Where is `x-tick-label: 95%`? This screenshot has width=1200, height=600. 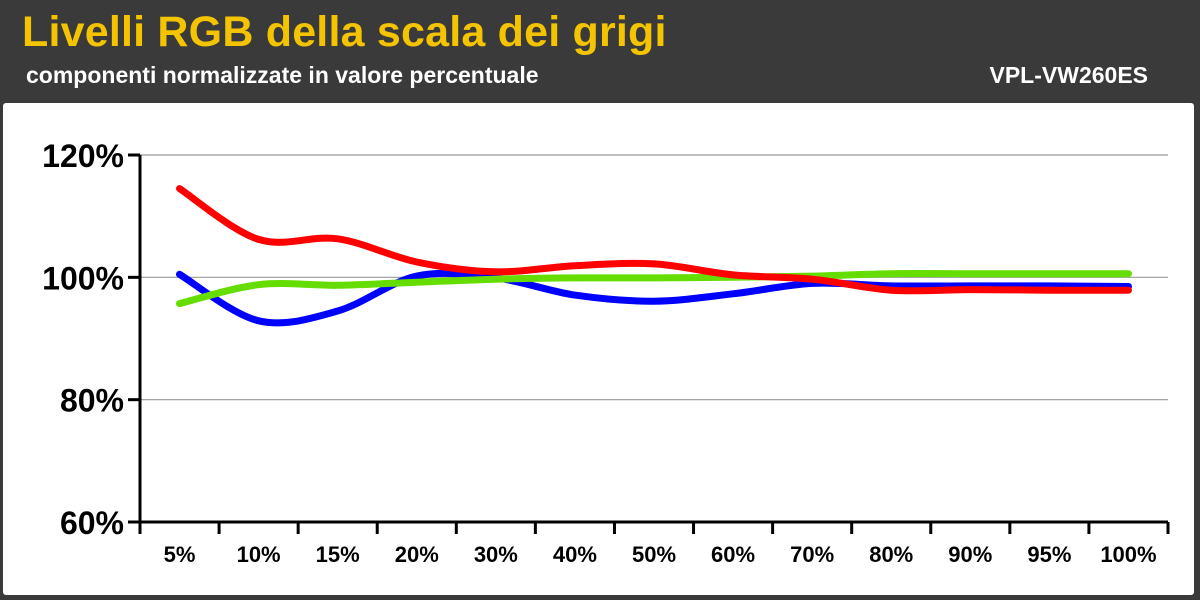
x-tick-label: 95% is located at coordinates (1049, 554).